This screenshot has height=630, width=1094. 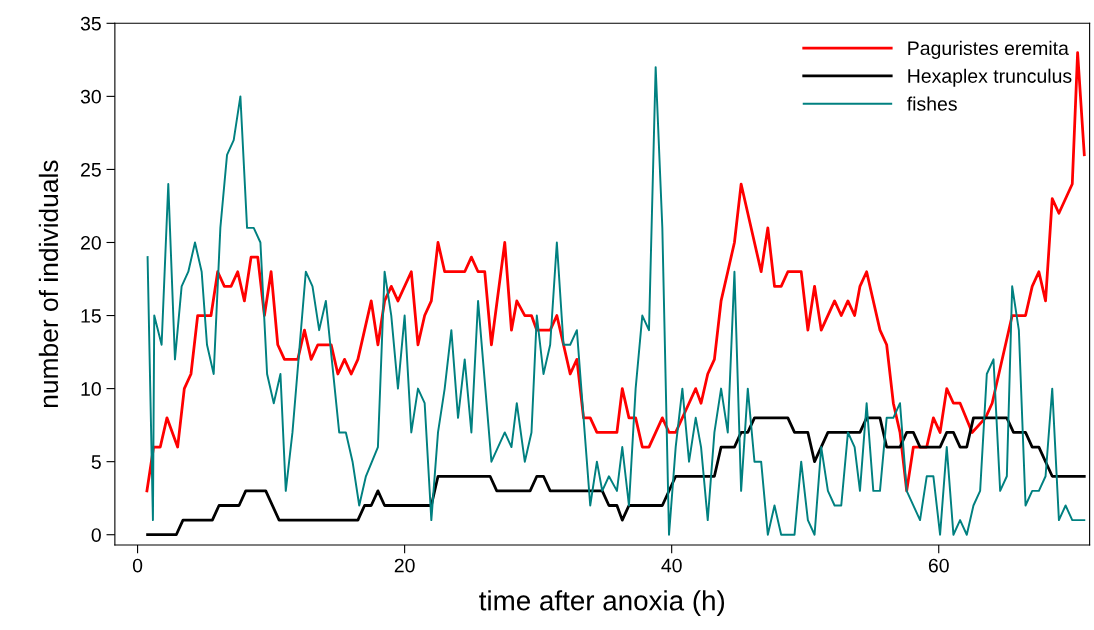 What do you see at coordinates (990, 77) in the screenshot?
I see `legend-label: Hexaplex trunculus` at bounding box center [990, 77].